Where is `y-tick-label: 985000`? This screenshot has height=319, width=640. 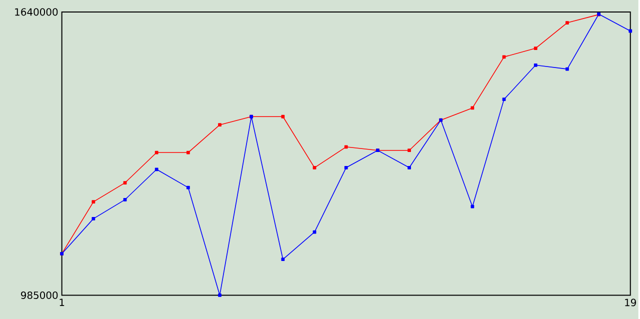 y-tick-label: 985000 is located at coordinates (39, 295).